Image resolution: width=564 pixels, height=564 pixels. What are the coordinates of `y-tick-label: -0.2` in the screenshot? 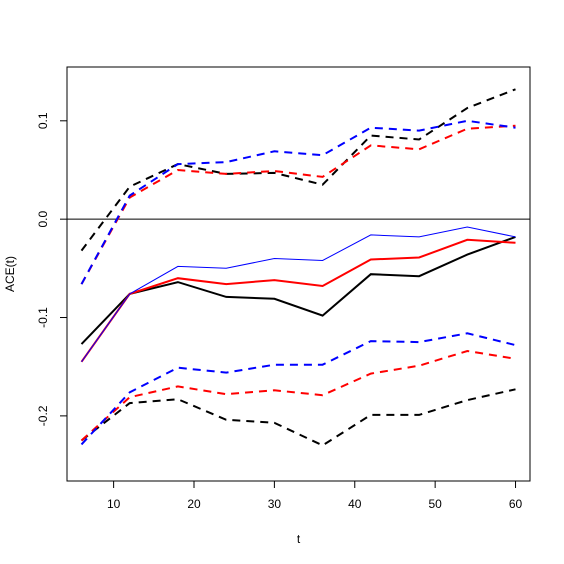 It's located at (43, 415).